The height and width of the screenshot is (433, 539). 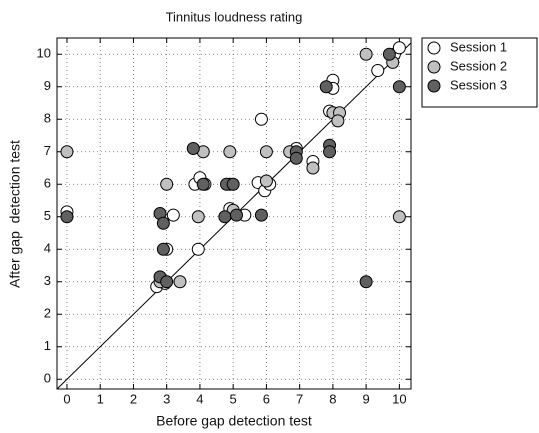 I want to click on y-tick-label: 4, so click(x=47, y=248).